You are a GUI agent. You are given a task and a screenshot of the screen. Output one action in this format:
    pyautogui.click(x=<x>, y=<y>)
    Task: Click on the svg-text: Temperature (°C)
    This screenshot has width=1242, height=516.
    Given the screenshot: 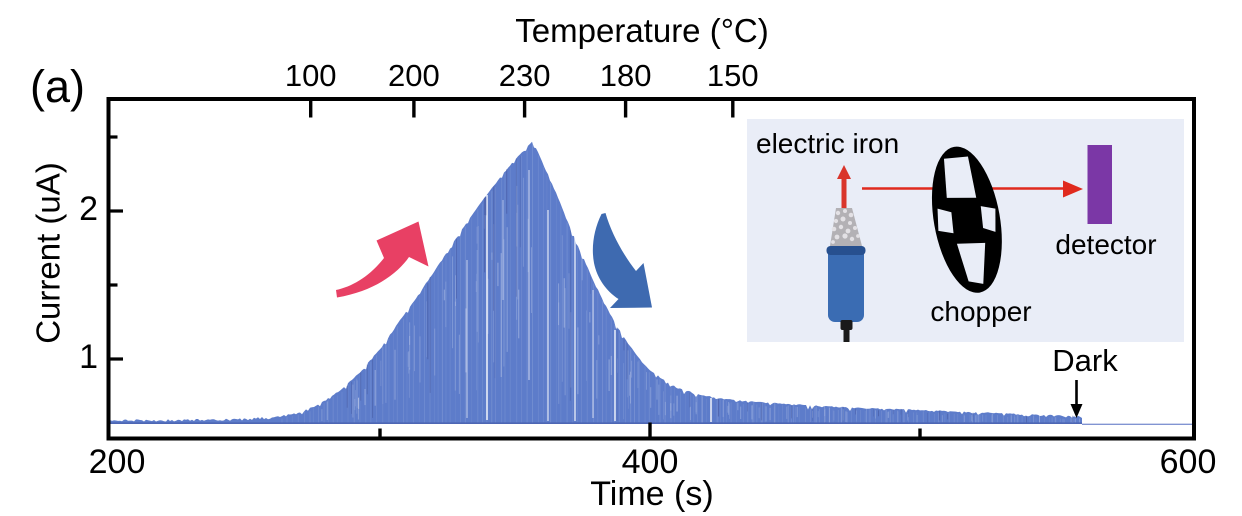 What is the action you would take?
    pyautogui.click(x=641, y=30)
    